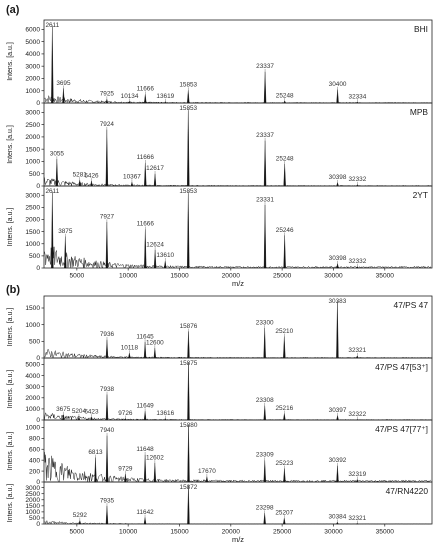 The image size is (440, 550). I want to click on peak-label: 7938, so click(107, 389).